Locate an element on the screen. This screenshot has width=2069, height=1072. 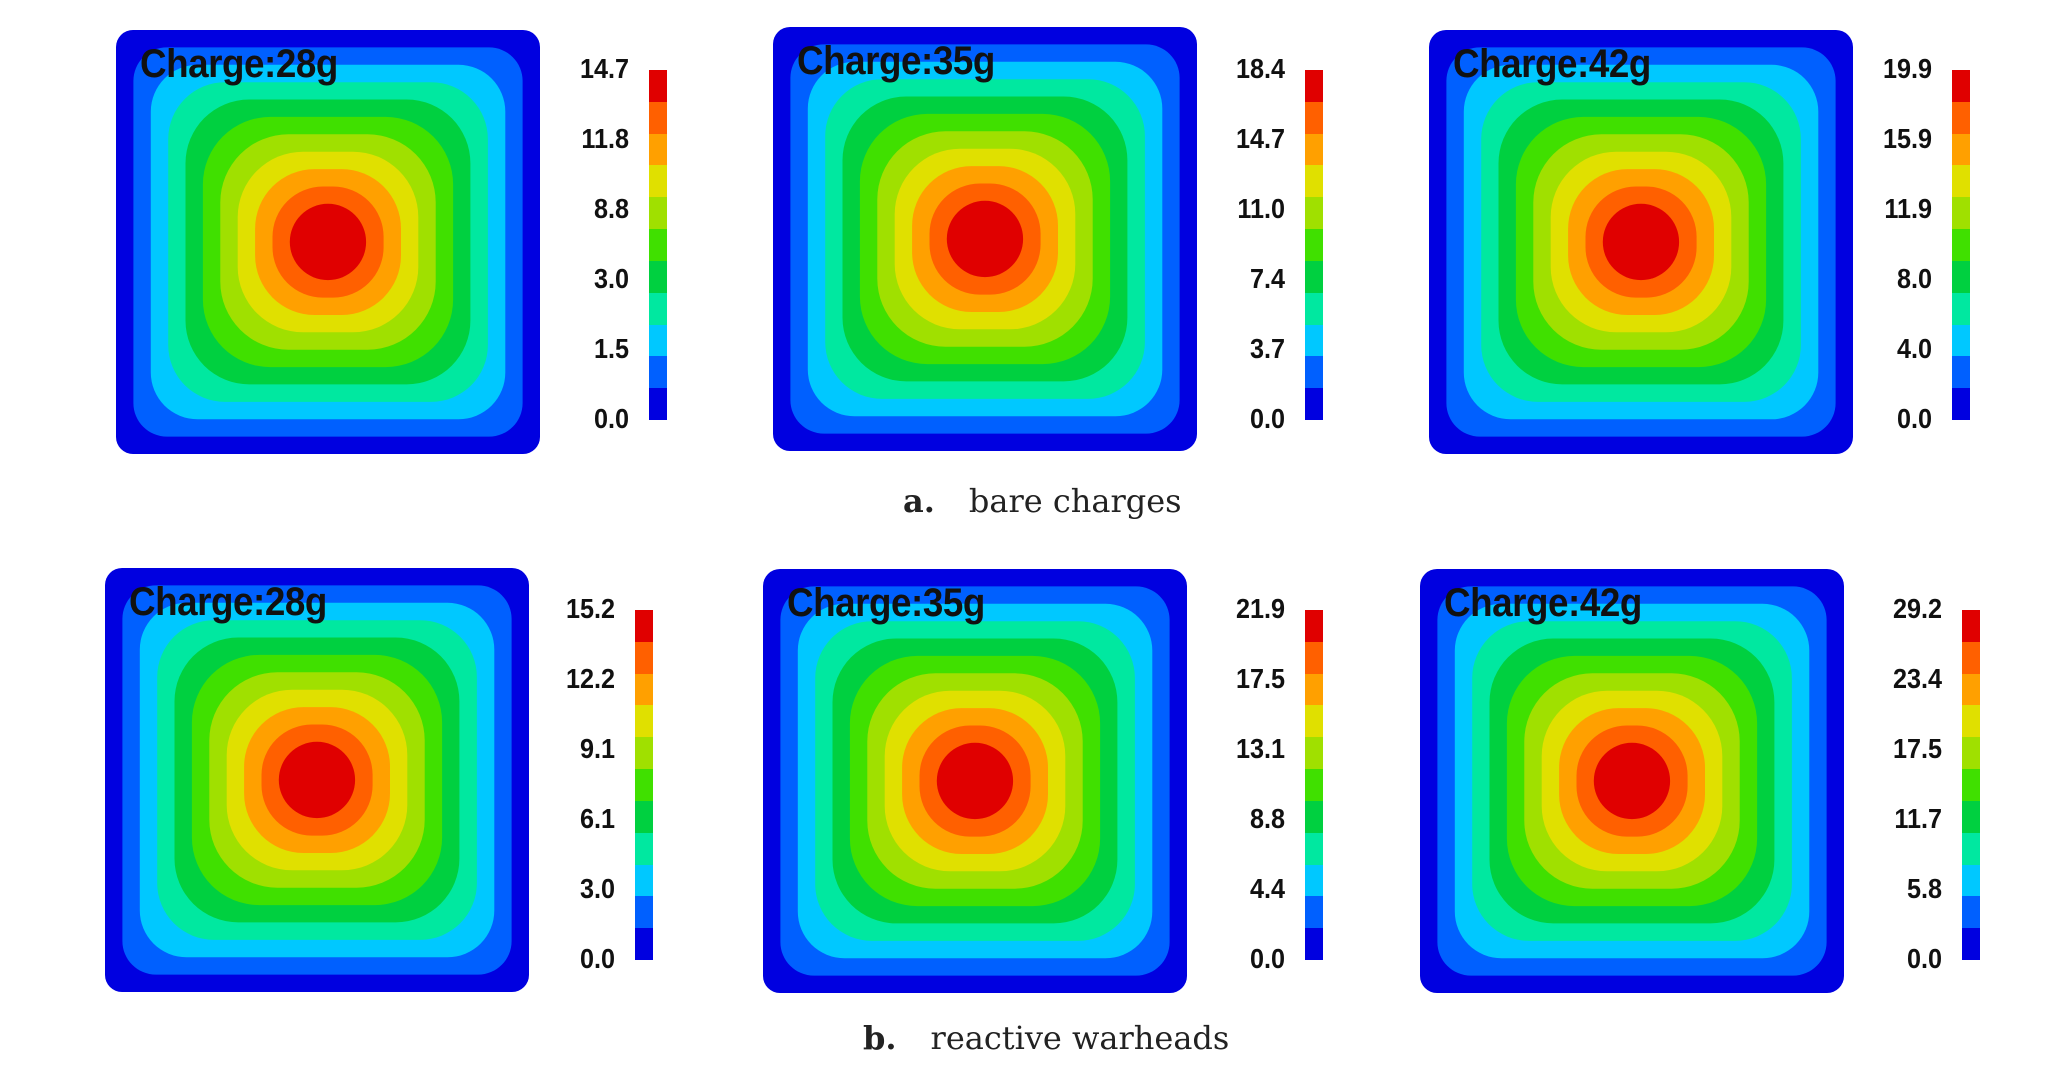
contour-plot-a-2: Charge:35g is located at coordinates (985, 239).